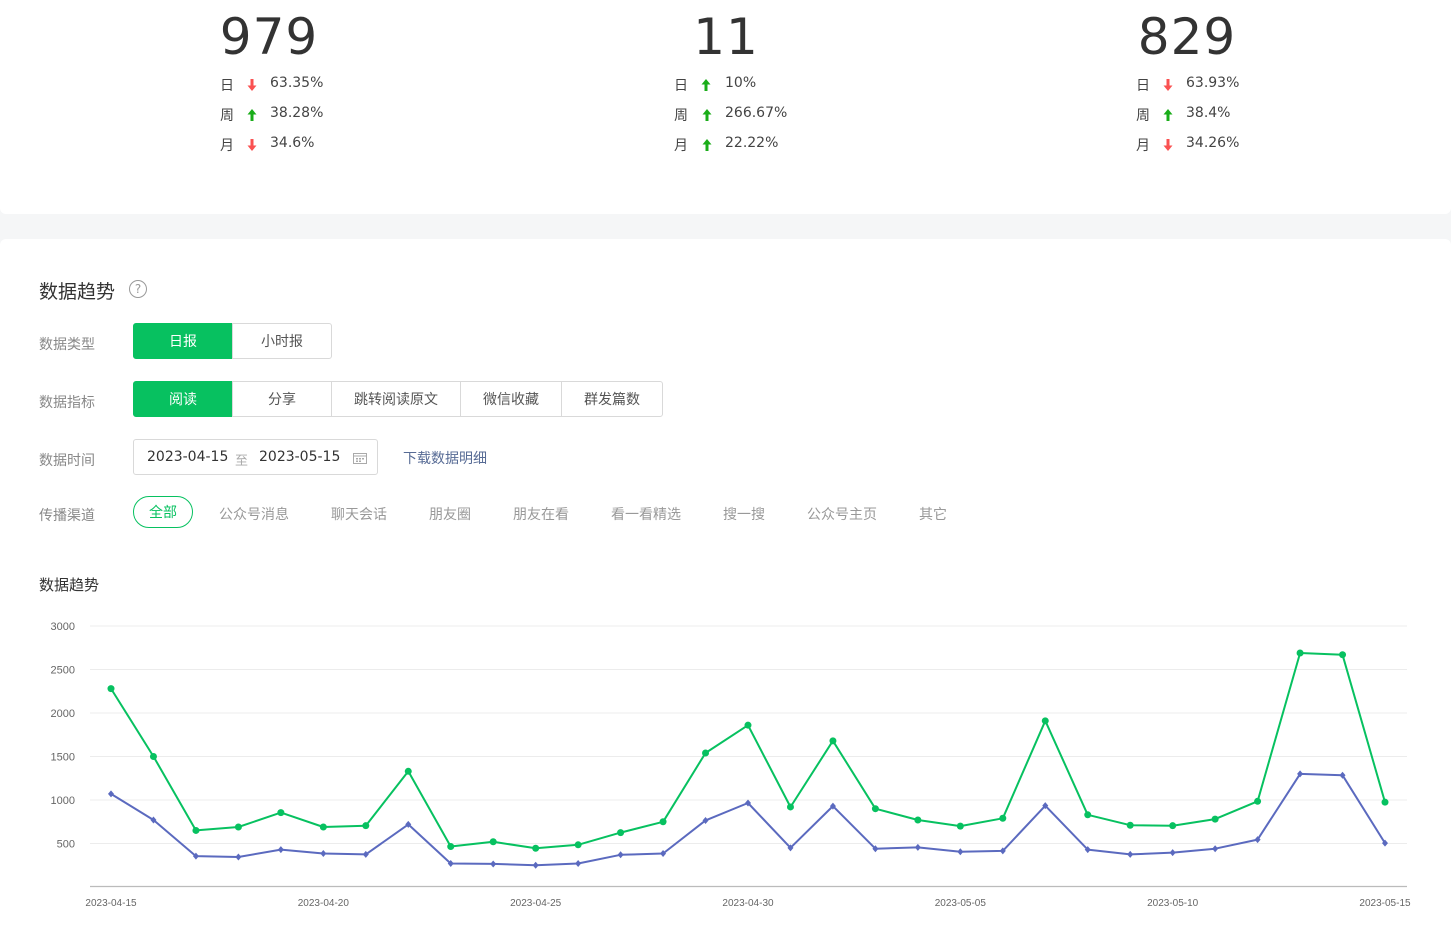  Describe the element at coordinates (646, 515) in the screenshot. I see `channel-top-stories: 看一看精选` at that location.